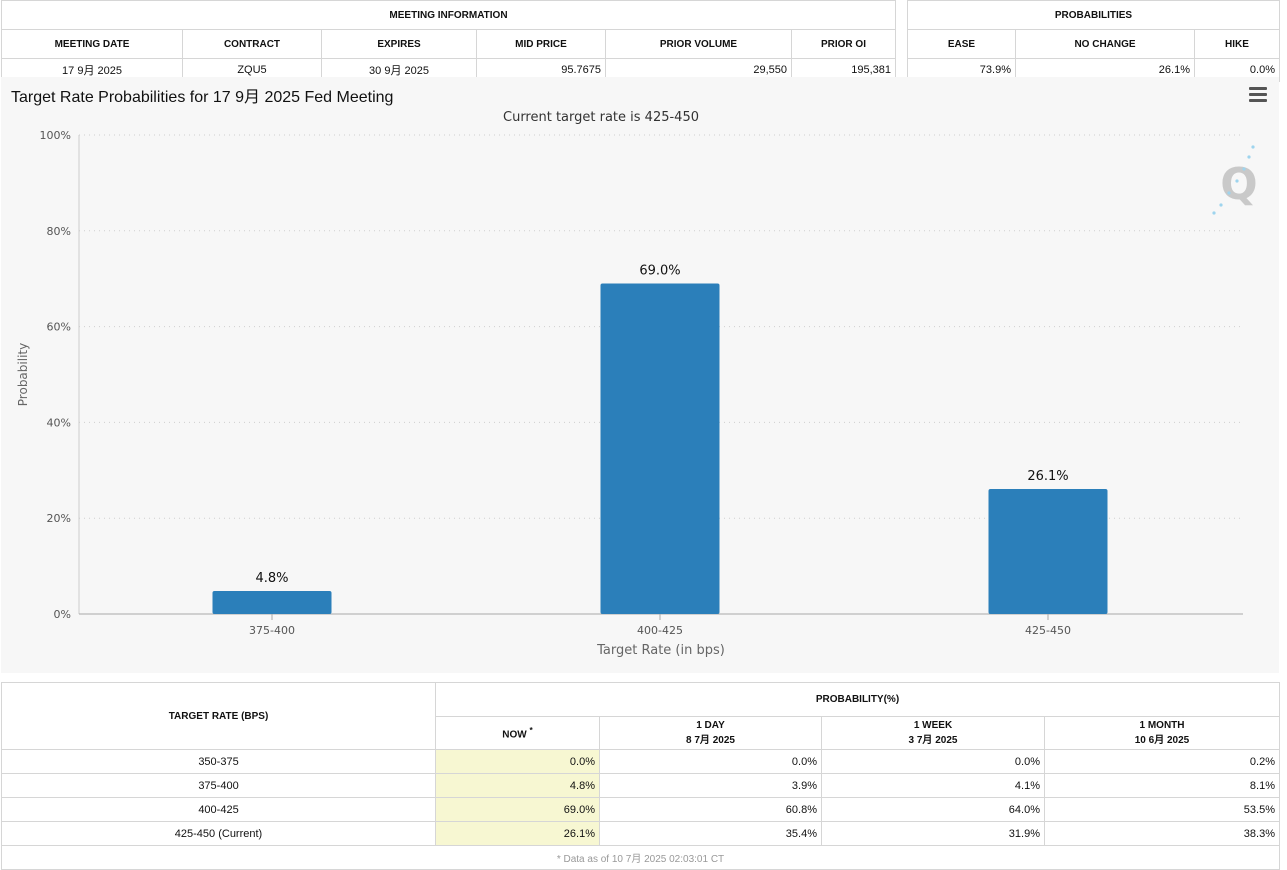 This screenshot has width=1287, height=870. I want to click on y-tick-label: 0%, so click(62, 614).